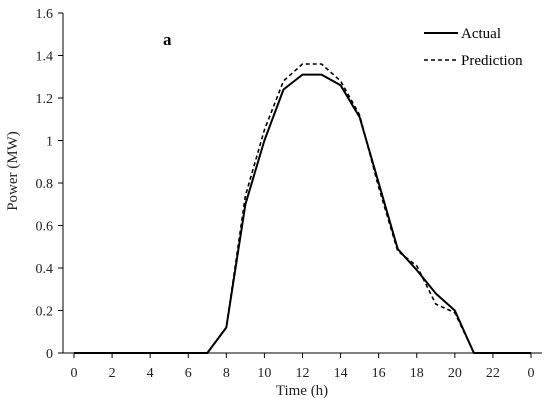  What do you see at coordinates (45, 269) in the screenshot?
I see `y-tick-label: 0.4` at bounding box center [45, 269].